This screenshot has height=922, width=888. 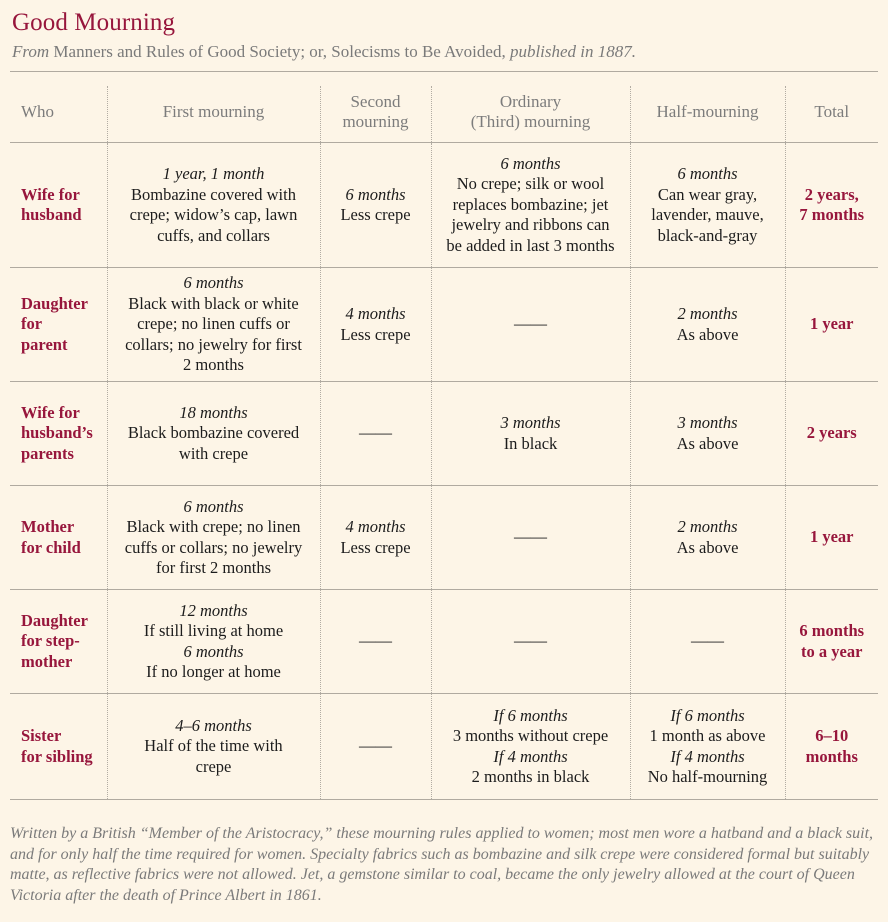 What do you see at coordinates (573, 51) in the screenshot?
I see `subtitle-published: published in 1887.` at bounding box center [573, 51].